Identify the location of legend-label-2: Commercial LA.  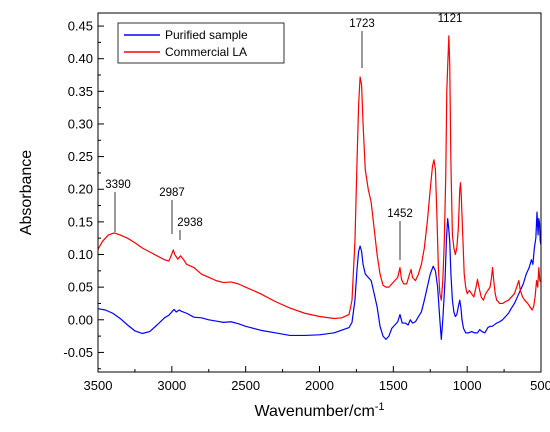
(206, 52).